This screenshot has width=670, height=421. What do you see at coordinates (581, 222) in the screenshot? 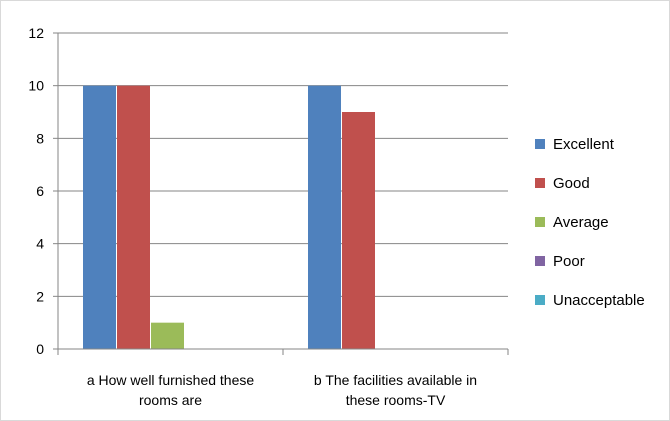
I see `legend-label-average: Average` at bounding box center [581, 222].